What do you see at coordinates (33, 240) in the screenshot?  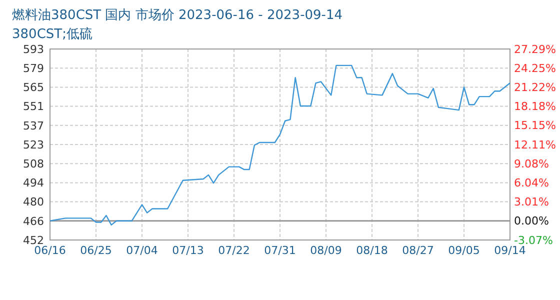 I see `y-tick-label: 452` at bounding box center [33, 240].